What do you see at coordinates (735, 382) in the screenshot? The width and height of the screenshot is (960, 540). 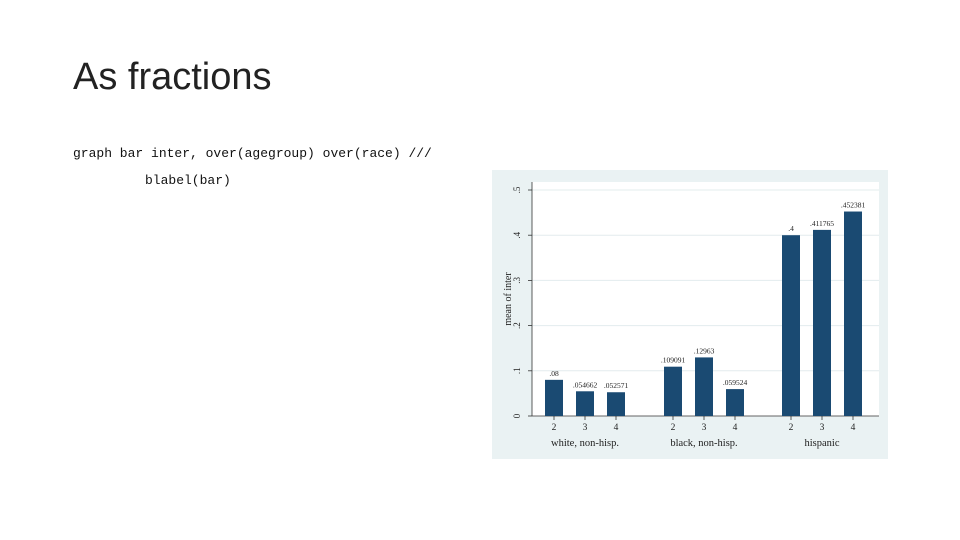 I see `bar-value-label: .059524` at bounding box center [735, 382].